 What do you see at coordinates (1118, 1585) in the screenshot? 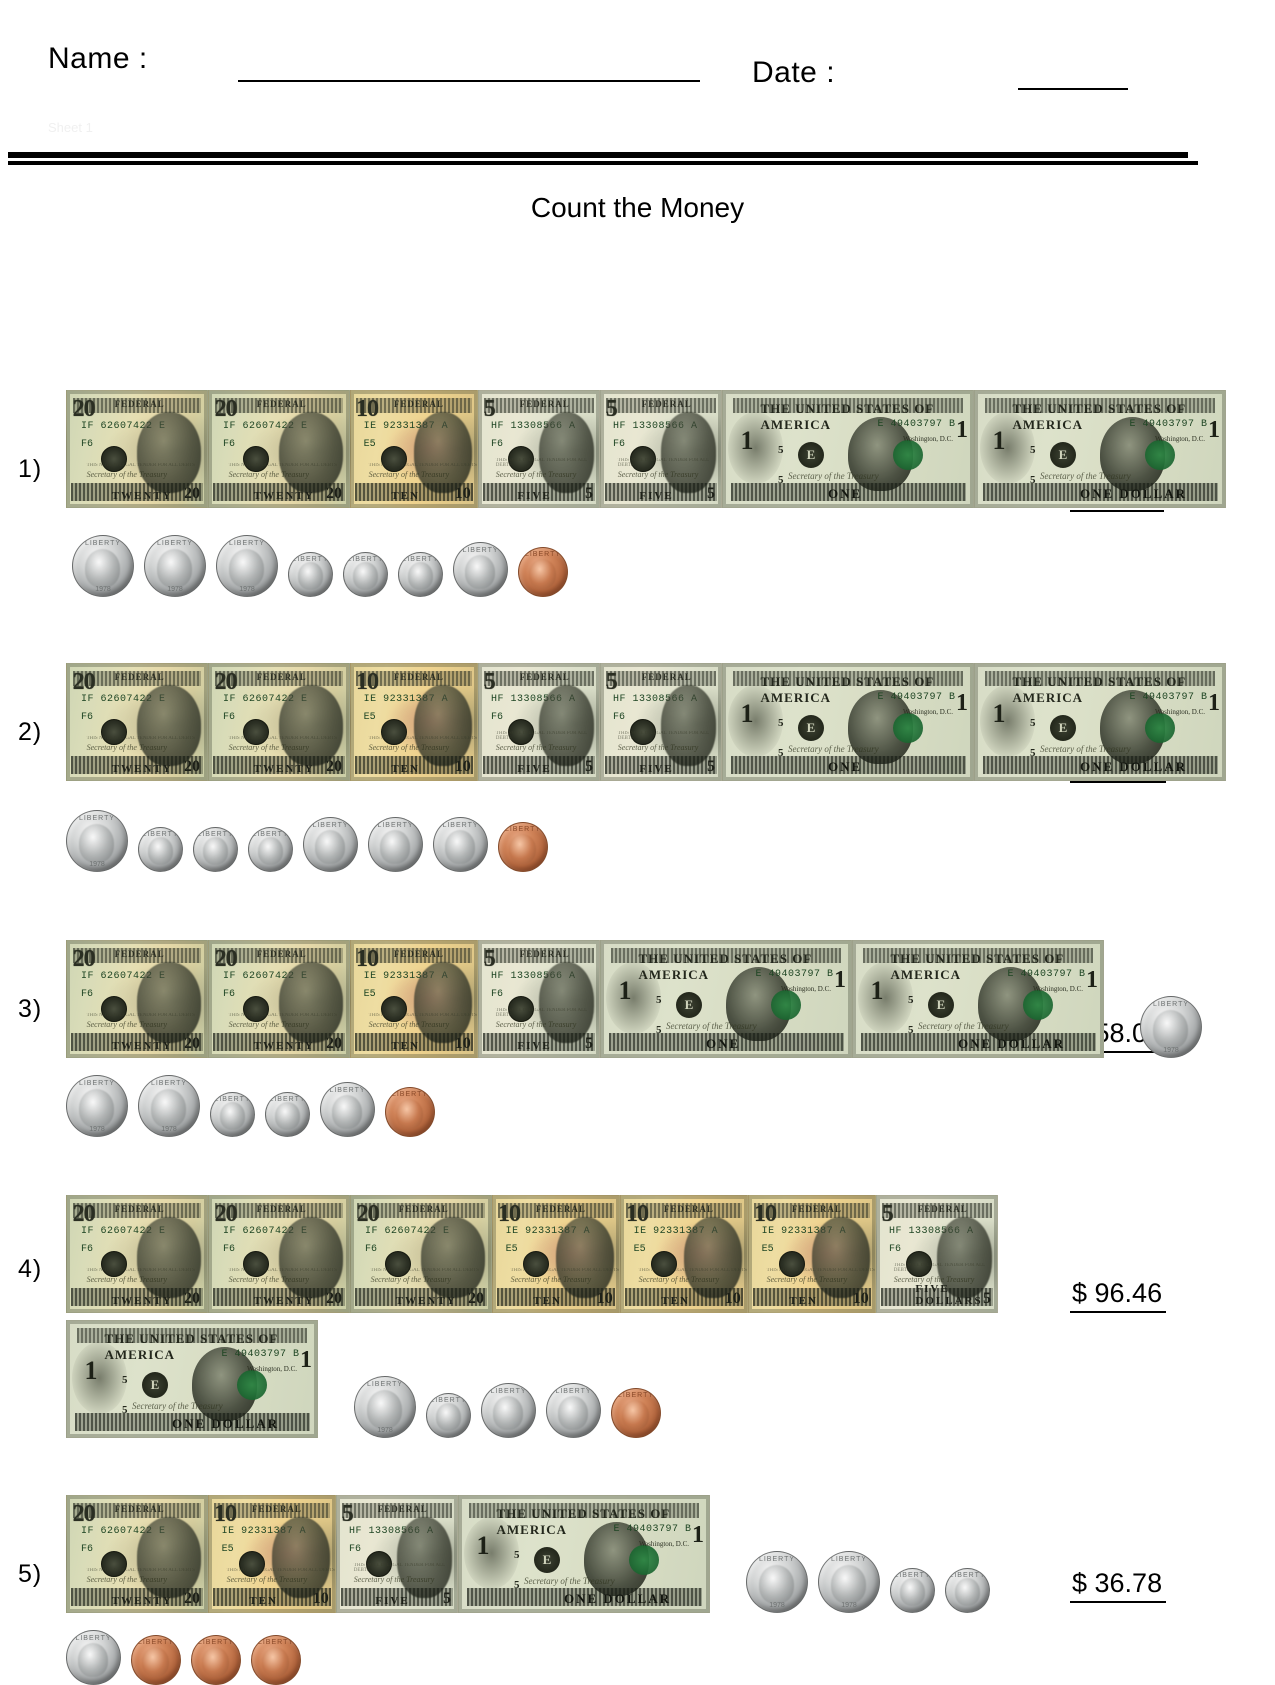
I see `answer-value: $ 36.78` at bounding box center [1118, 1585].